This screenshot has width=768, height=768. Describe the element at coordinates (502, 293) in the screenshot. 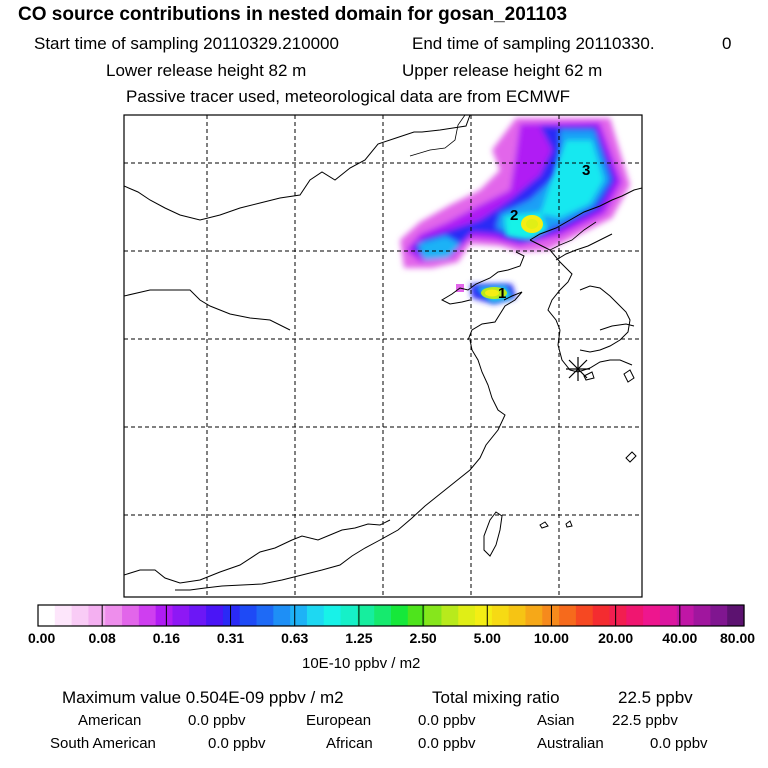

I see `marker-1: 1` at that location.